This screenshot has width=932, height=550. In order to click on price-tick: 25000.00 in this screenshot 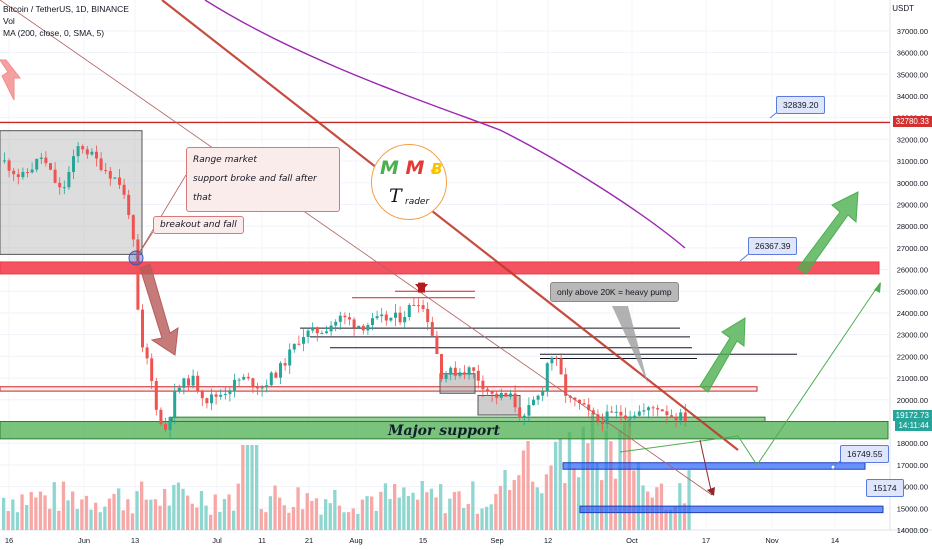, I will do `click(912, 291)`.